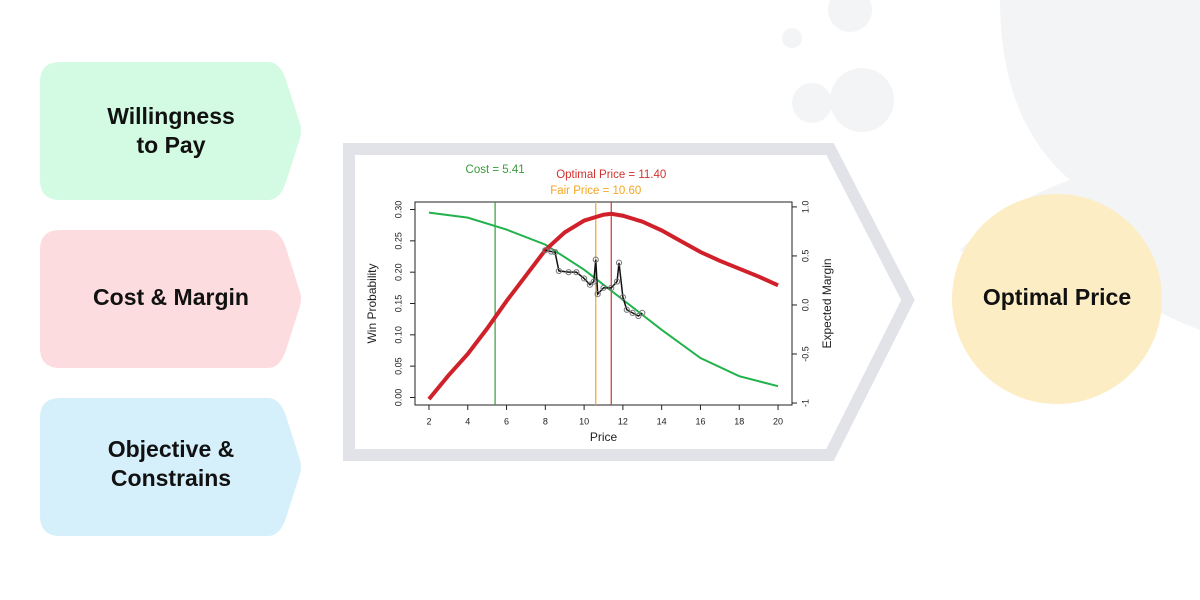  Describe the element at coordinates (805, 305) in the screenshot. I see `y2-tick-label: 0.0` at that location.